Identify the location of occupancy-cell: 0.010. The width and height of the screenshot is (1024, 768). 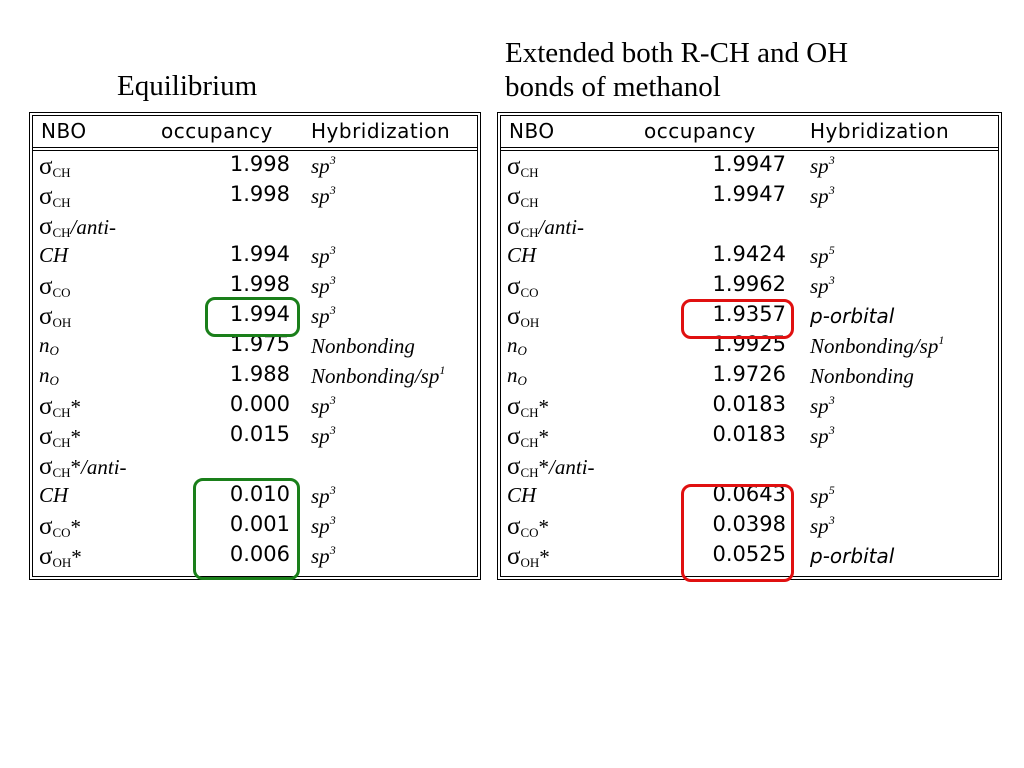
(259, 494).